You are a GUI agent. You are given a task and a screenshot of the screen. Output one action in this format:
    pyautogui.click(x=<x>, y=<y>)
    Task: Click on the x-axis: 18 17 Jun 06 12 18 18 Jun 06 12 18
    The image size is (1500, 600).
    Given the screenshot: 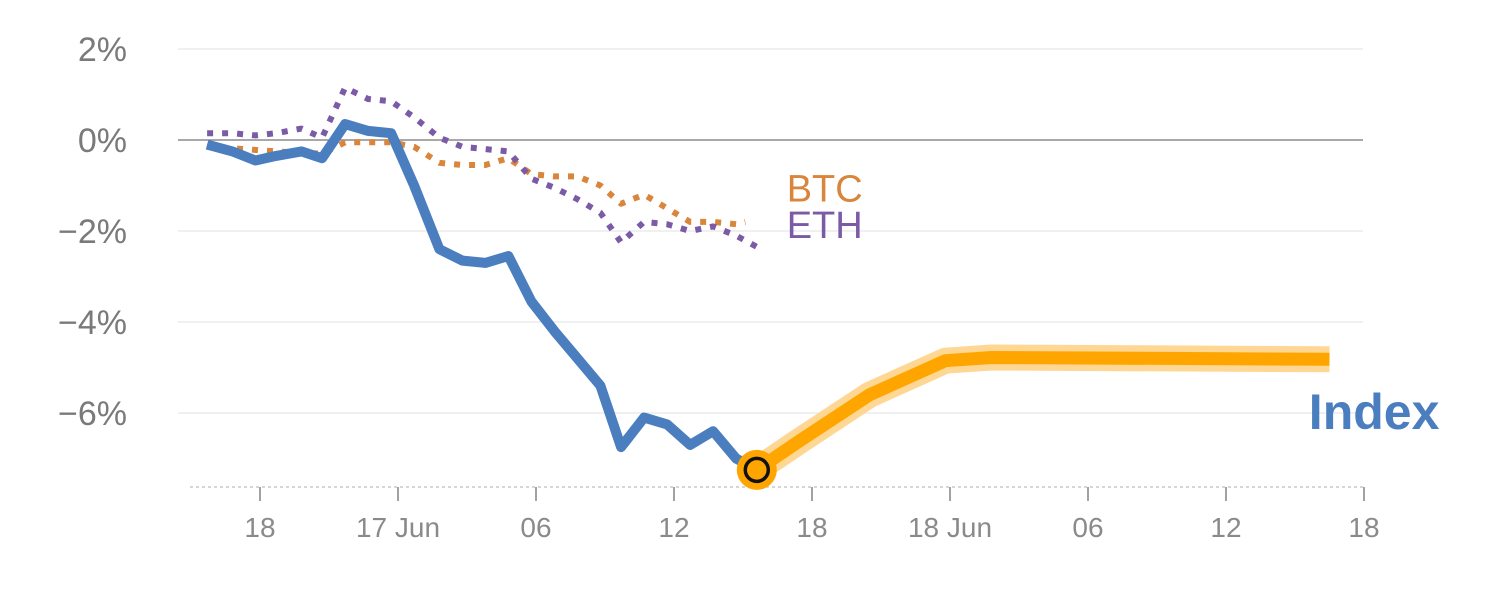 What is the action you would take?
    pyautogui.click(x=785, y=514)
    